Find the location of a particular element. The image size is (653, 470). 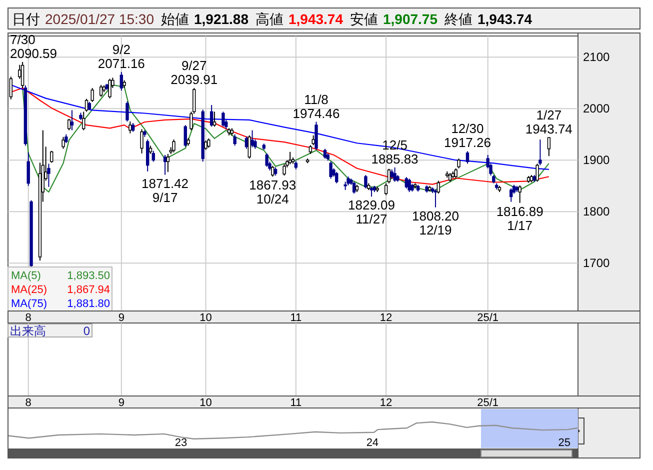

annotation: 1,893.50 is located at coordinates (88, 276).